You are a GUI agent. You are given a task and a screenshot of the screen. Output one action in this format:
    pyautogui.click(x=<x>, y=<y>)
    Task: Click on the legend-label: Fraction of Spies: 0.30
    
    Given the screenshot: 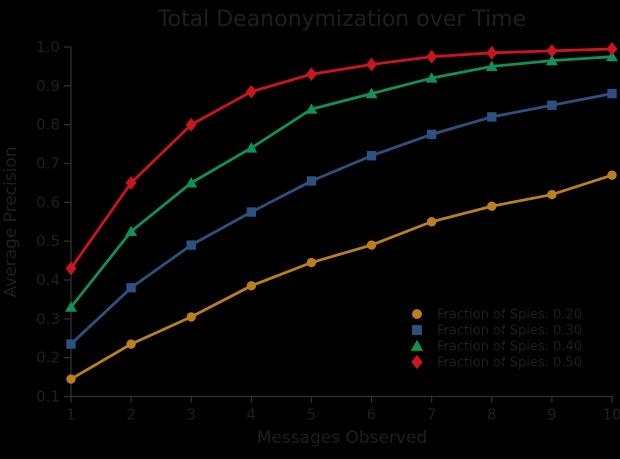 What is the action you would take?
    pyautogui.click(x=509, y=331)
    